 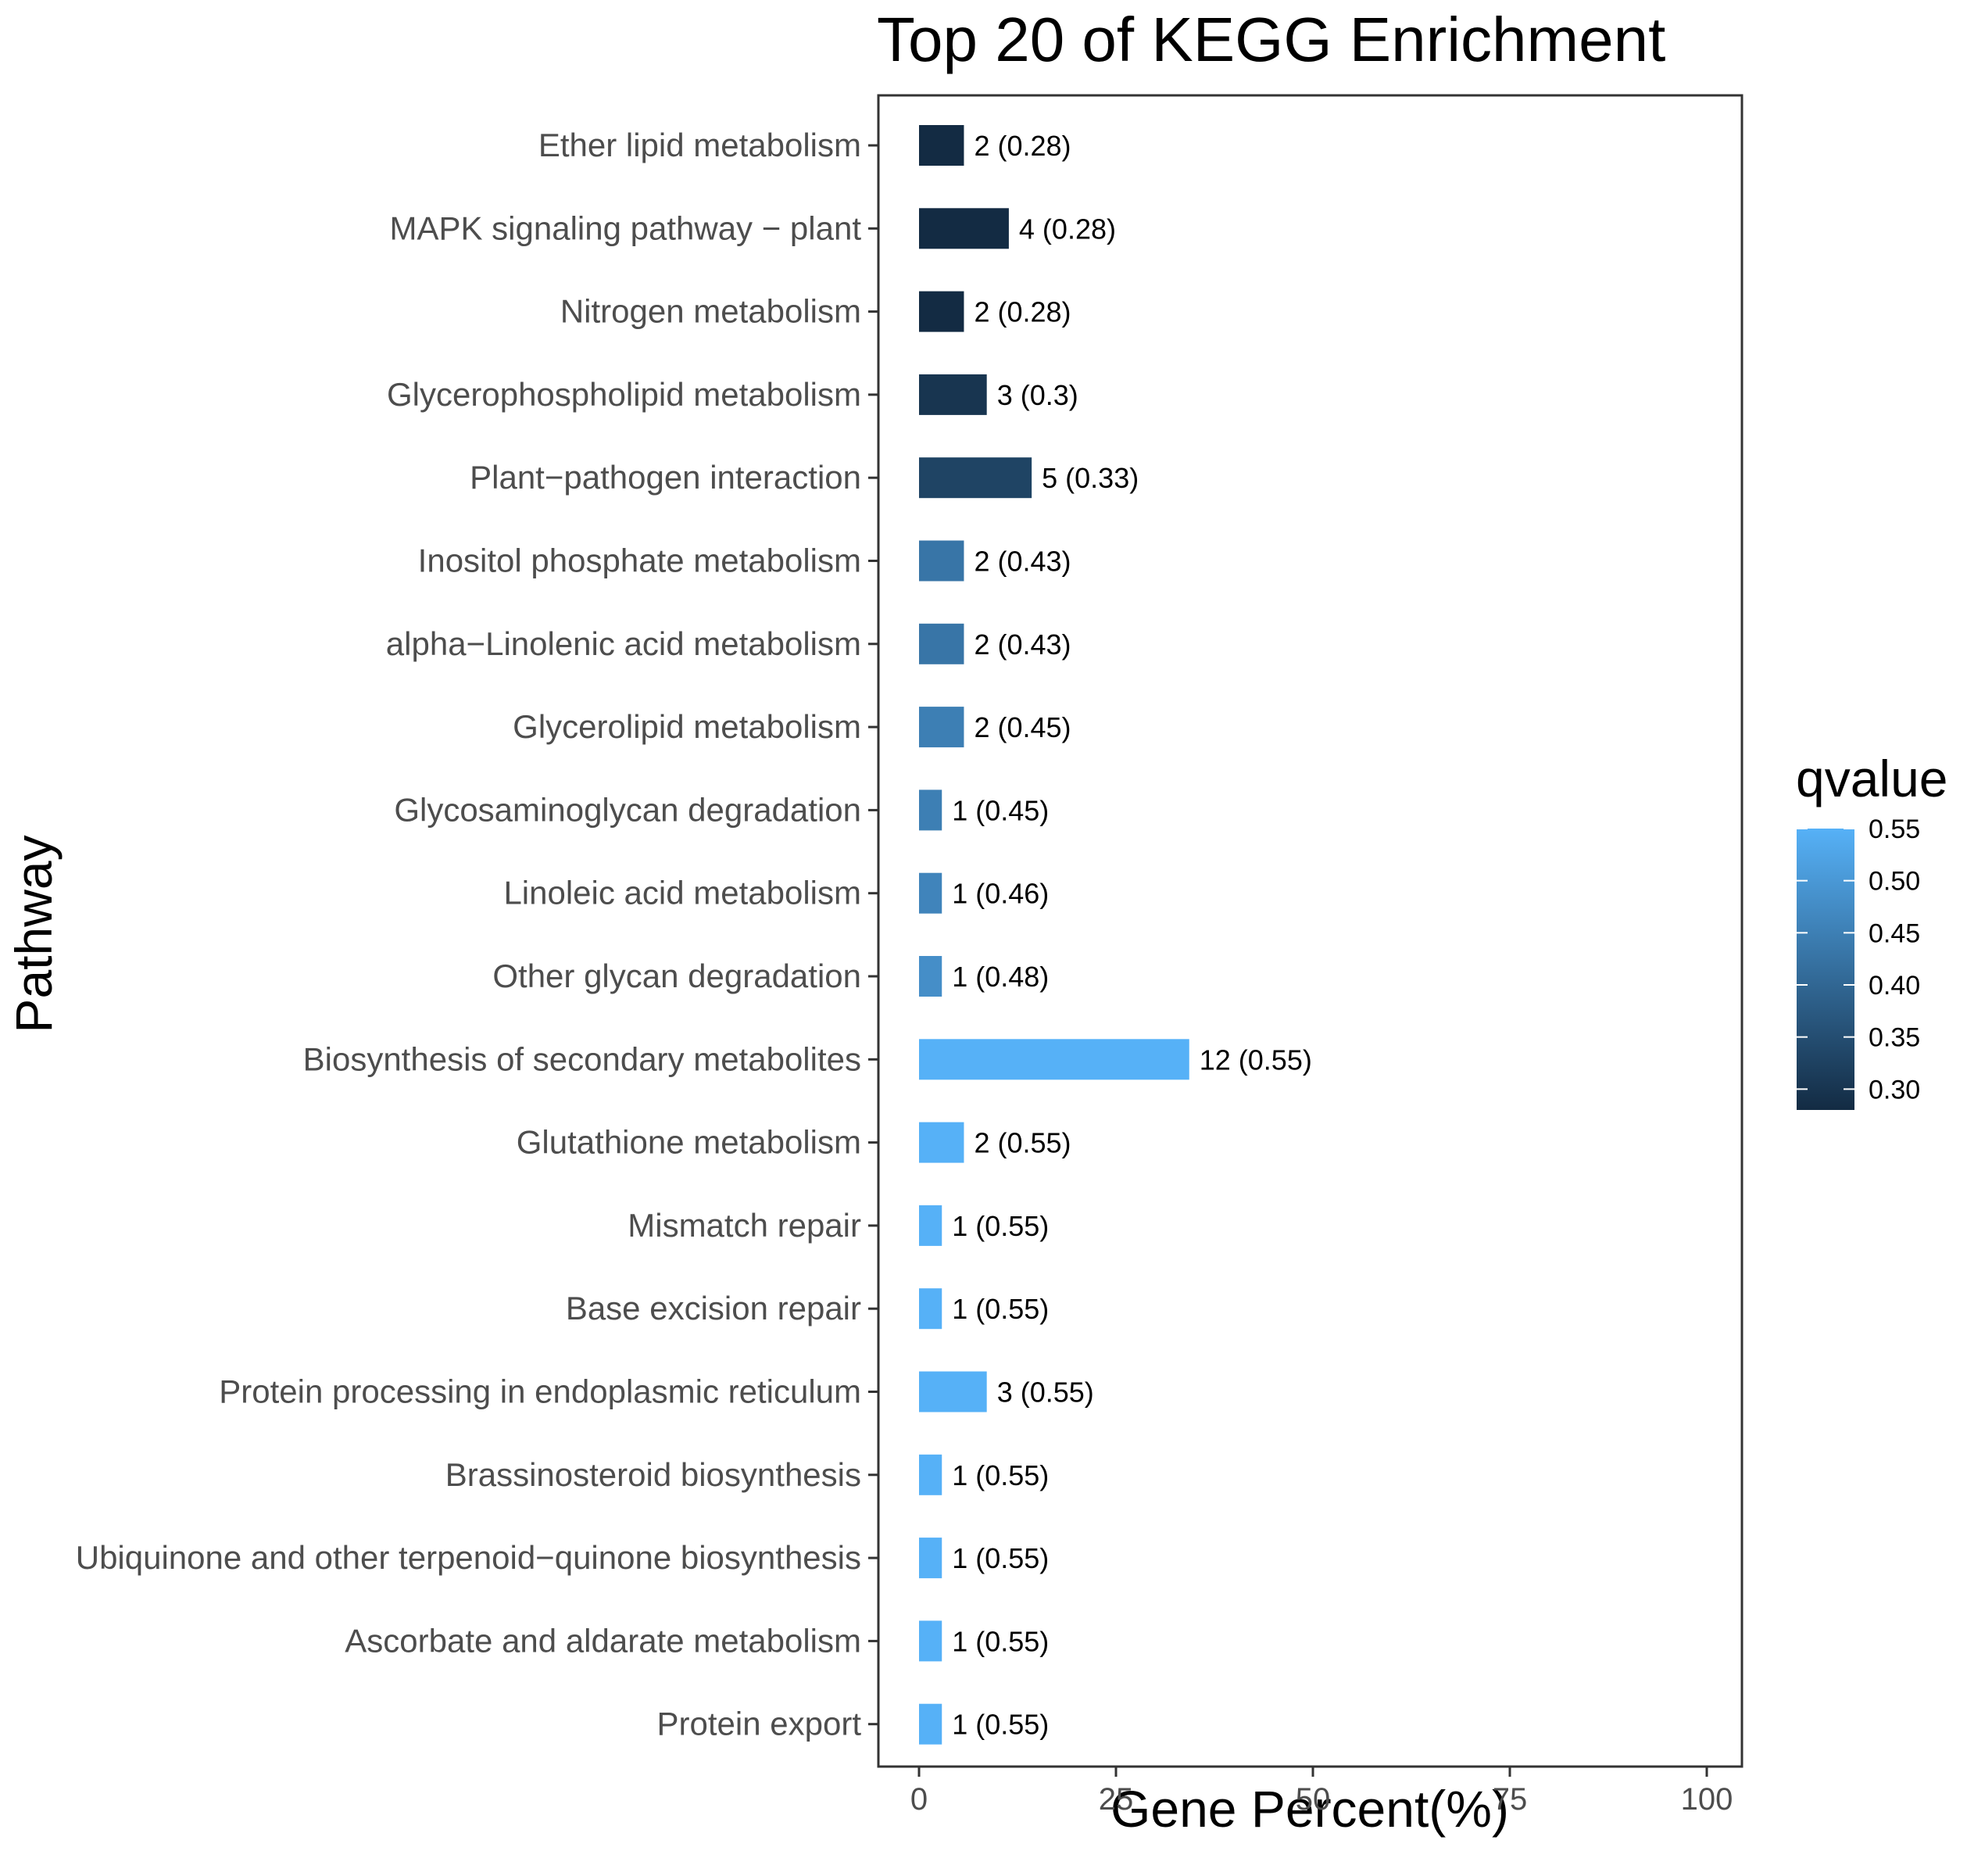 I want to click on bar-value-label: 4 (0.28), so click(x=1067, y=229).